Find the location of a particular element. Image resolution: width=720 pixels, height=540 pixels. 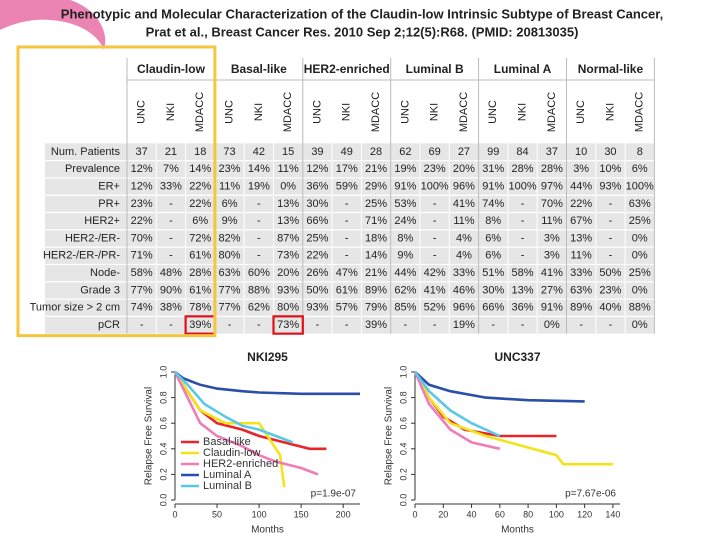

x-tick-label: 140 is located at coordinates (612, 514).